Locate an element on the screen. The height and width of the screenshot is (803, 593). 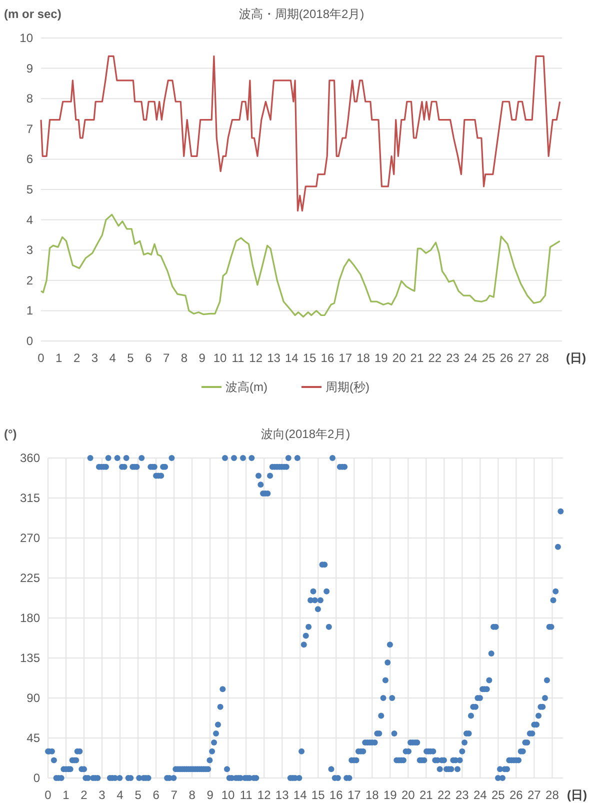
y-tick-label: 7 is located at coordinates (30, 129).